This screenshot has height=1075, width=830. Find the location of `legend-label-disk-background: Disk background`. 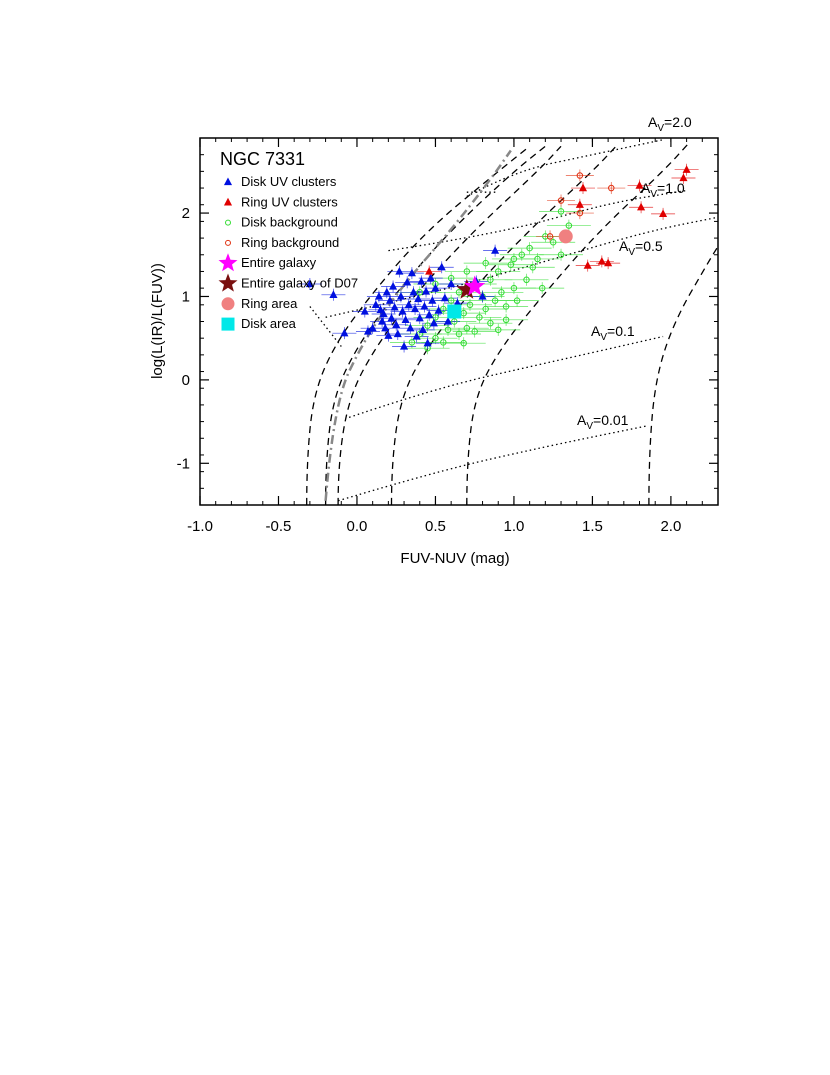

legend-label-disk-background: Disk background is located at coordinates (289, 222).